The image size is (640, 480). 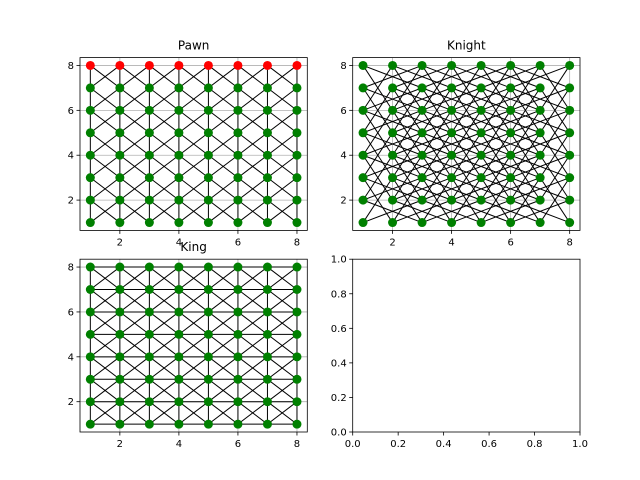 I want to click on y-tick-label: 4, so click(x=71, y=357).